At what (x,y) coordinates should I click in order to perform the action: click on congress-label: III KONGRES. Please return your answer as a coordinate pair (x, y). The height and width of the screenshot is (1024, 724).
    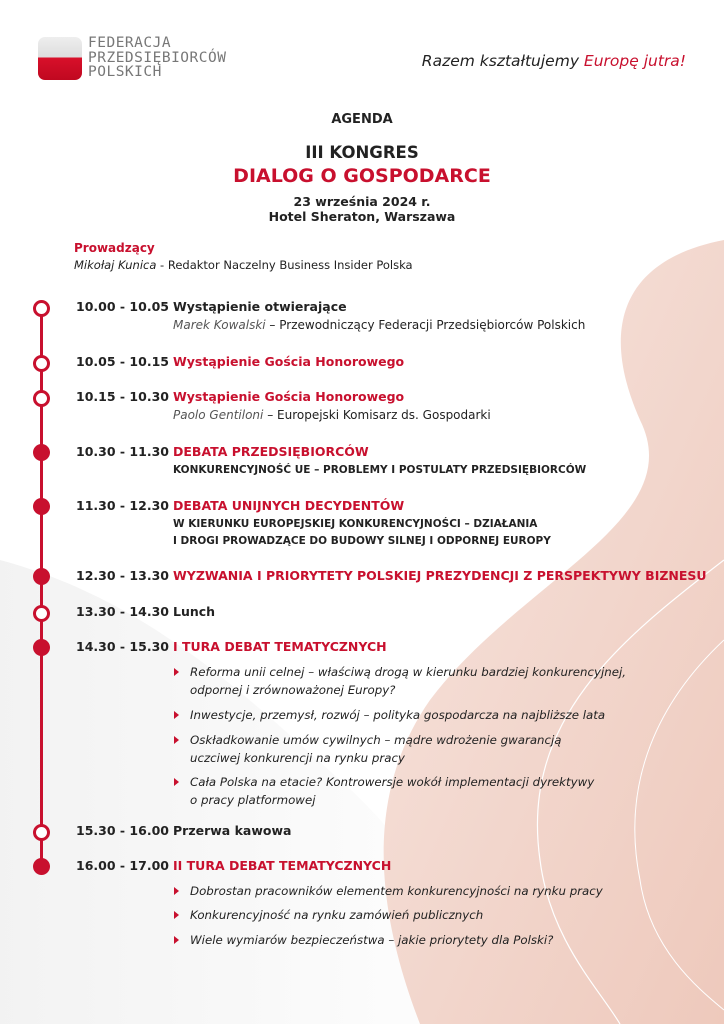
    Looking at the image, I should click on (362, 152).